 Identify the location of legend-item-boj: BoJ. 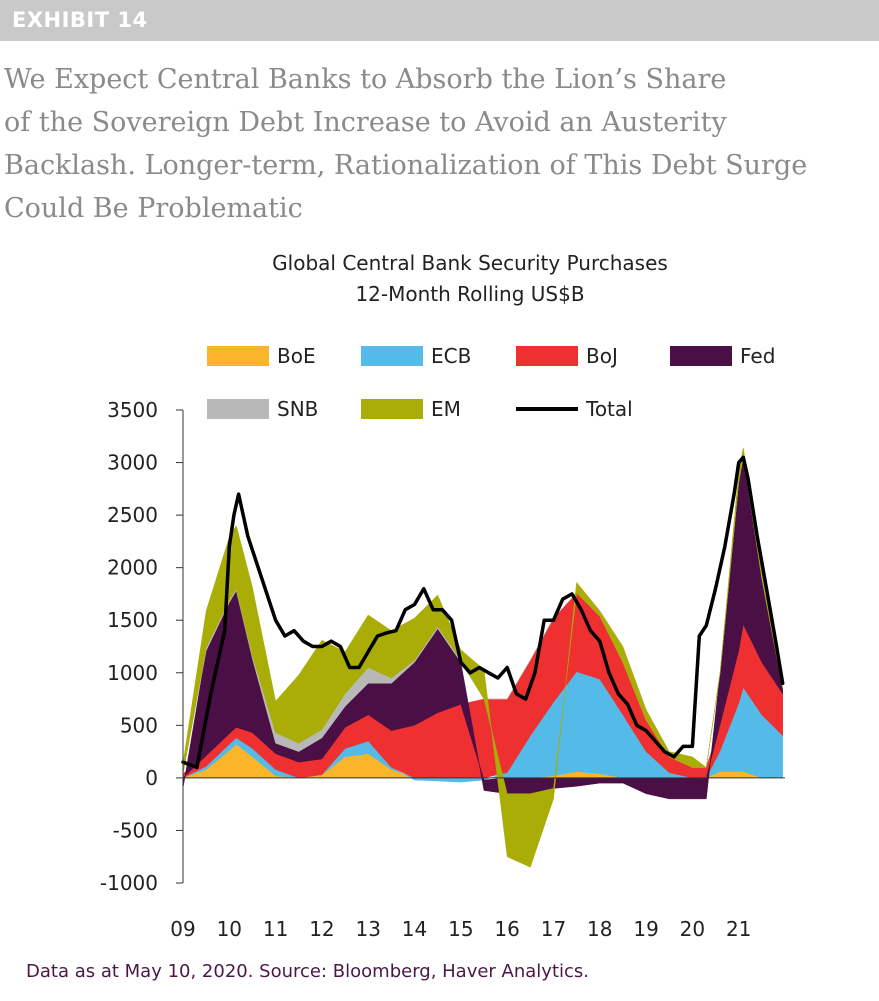
(567, 356).